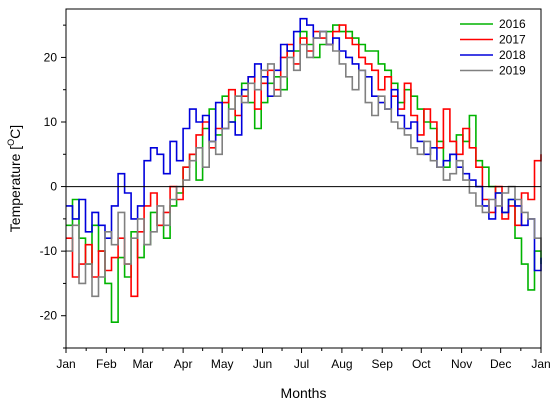  What do you see at coordinates (51, 122) in the screenshot?
I see `y-tick-label: 10` at bounding box center [51, 122].